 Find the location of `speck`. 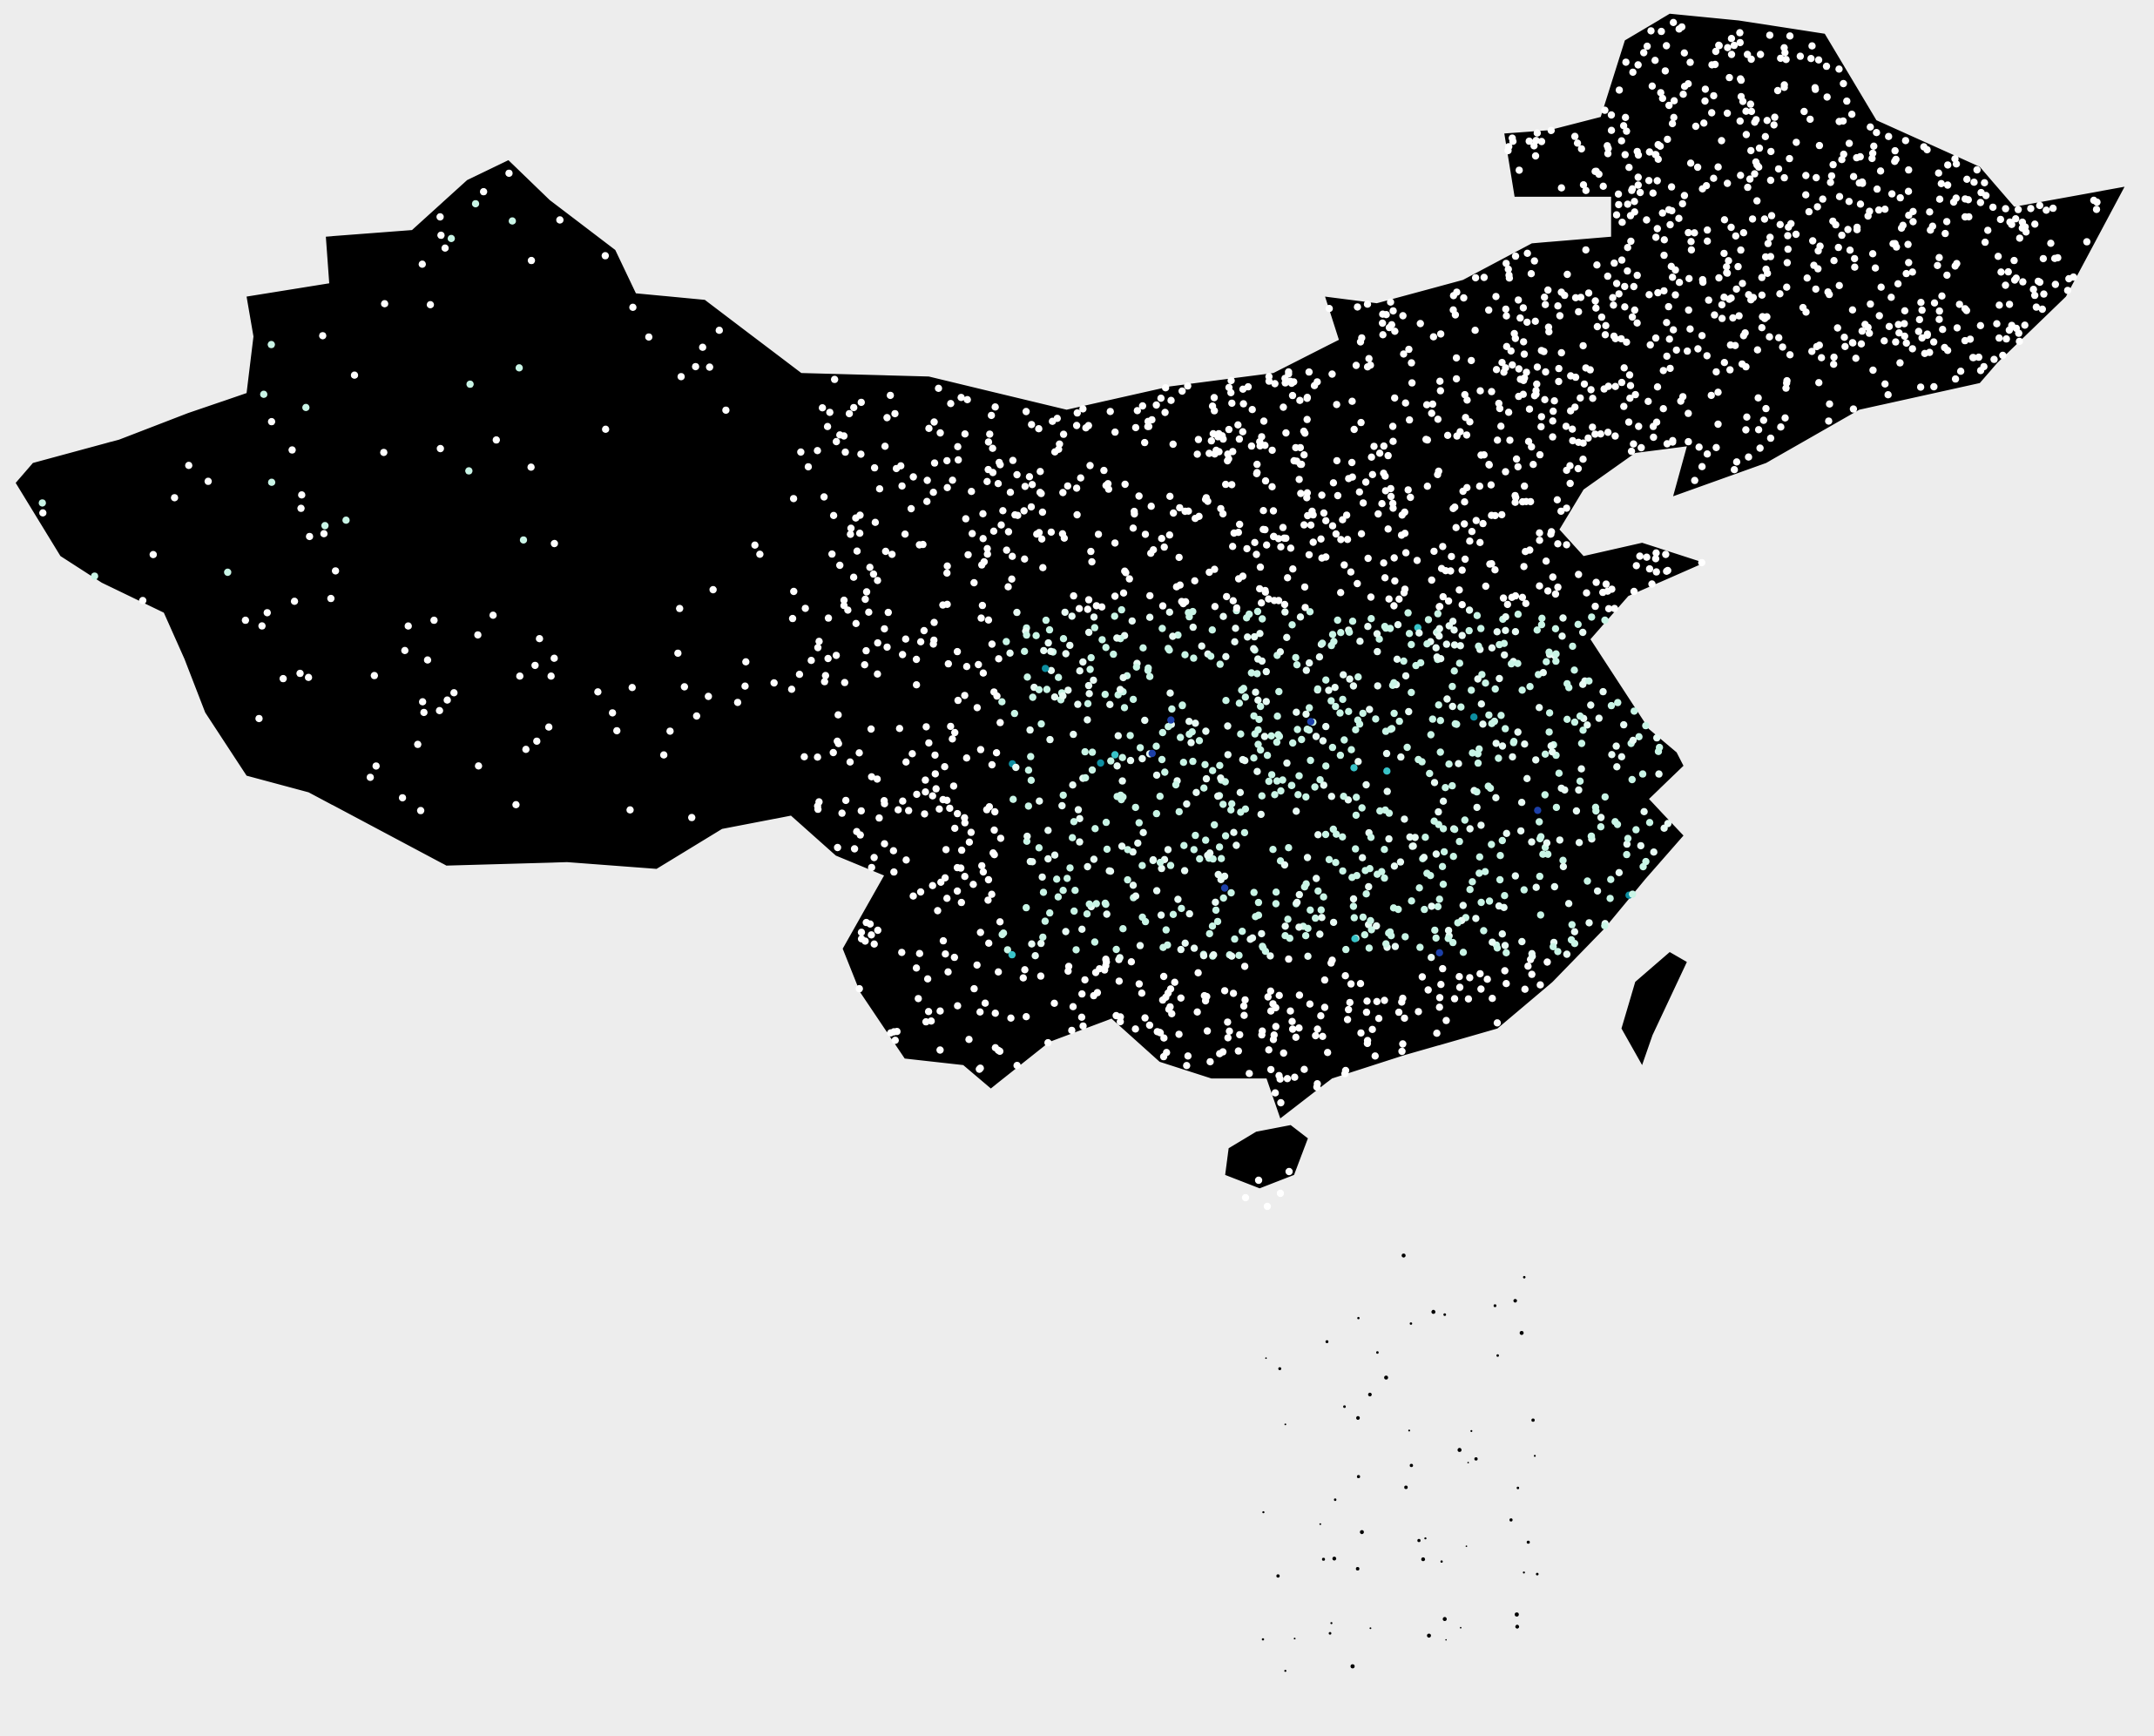

speck is located at coordinates (1409, 1430).